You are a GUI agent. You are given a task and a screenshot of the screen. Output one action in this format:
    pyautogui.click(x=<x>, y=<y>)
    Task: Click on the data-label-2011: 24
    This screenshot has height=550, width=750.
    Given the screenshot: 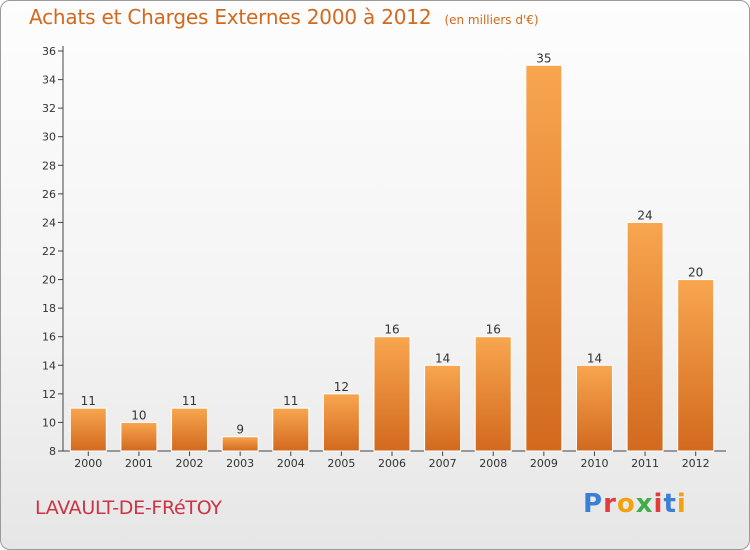 What is the action you would take?
    pyautogui.click(x=644, y=215)
    